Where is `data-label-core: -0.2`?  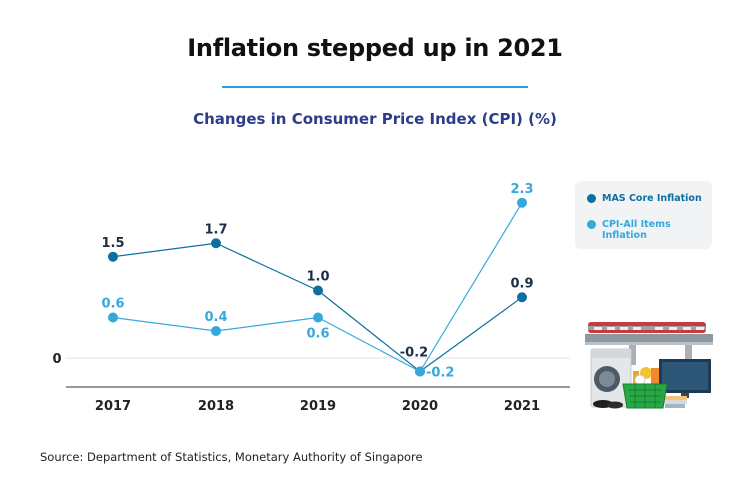
data-label-core: -0.2 is located at coordinates (414, 353).